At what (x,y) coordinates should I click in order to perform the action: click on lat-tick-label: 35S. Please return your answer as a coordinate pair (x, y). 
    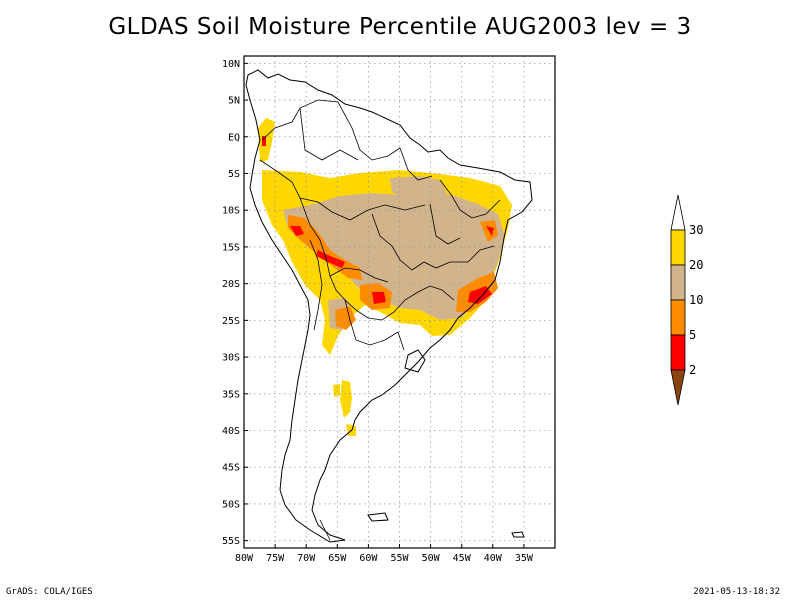
    Looking at the image, I should click on (231, 394).